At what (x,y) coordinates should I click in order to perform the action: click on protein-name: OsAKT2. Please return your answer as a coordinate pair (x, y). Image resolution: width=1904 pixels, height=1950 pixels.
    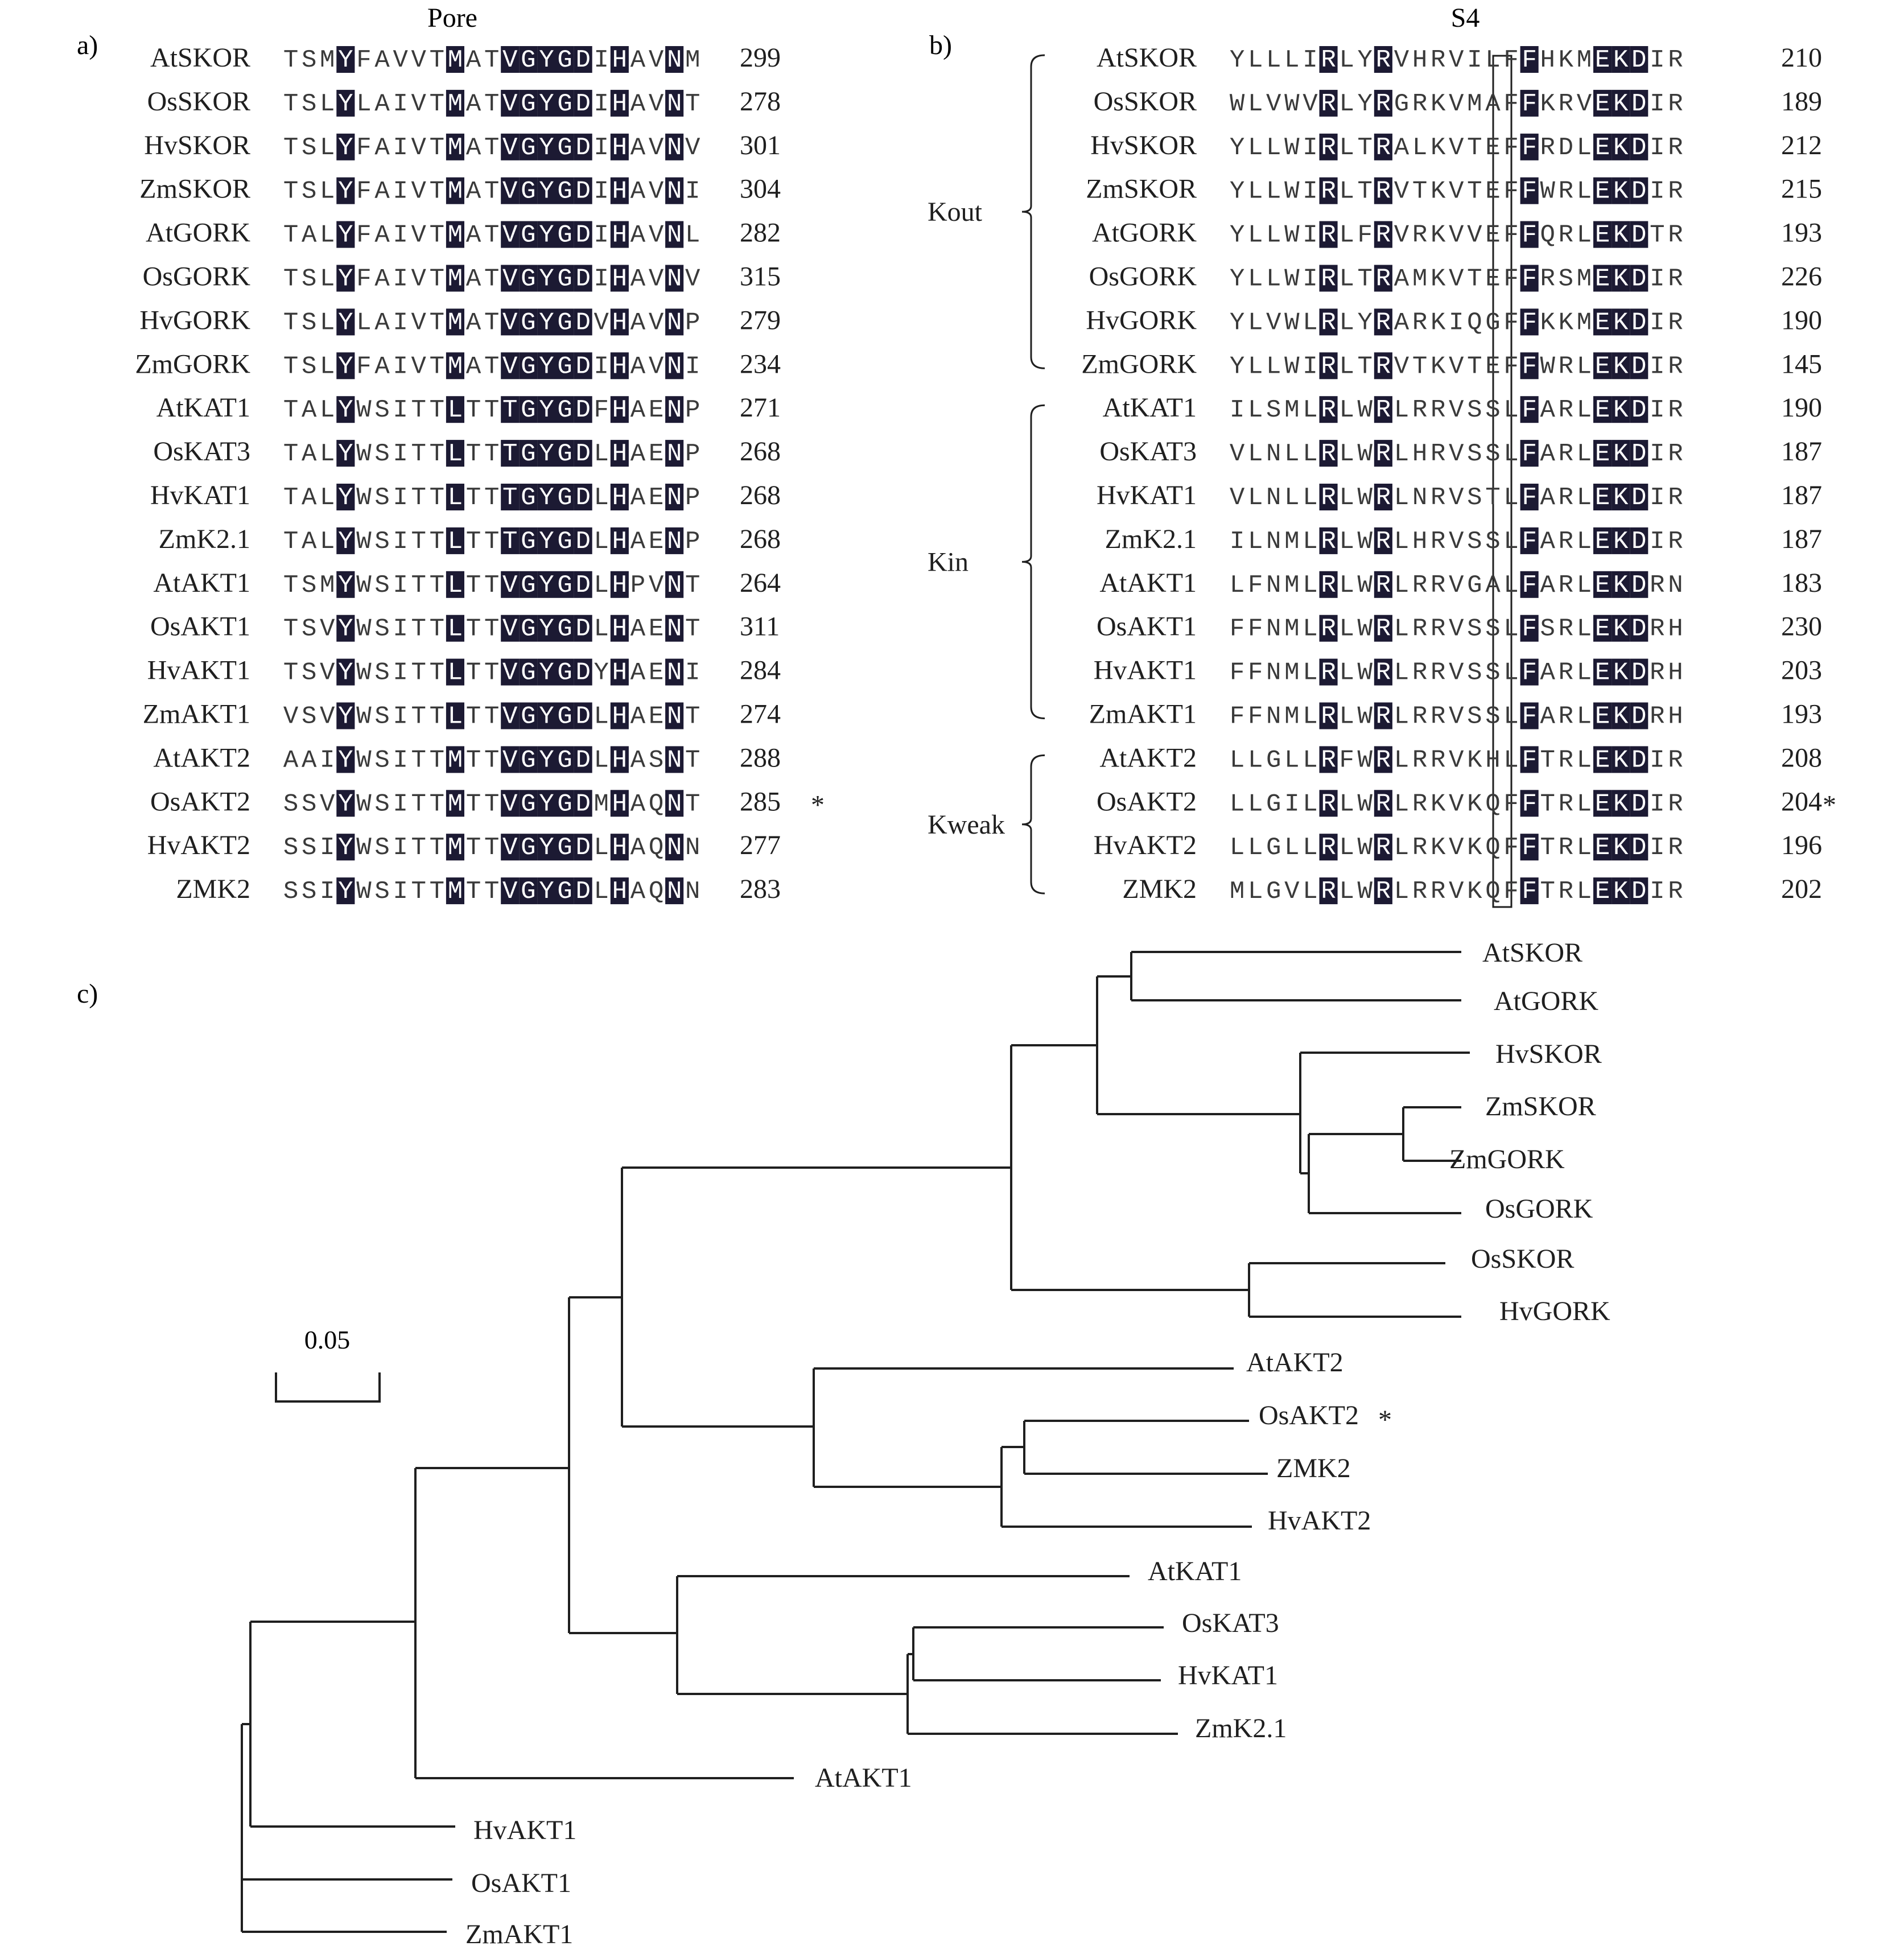
    Looking at the image, I should click on (200, 801).